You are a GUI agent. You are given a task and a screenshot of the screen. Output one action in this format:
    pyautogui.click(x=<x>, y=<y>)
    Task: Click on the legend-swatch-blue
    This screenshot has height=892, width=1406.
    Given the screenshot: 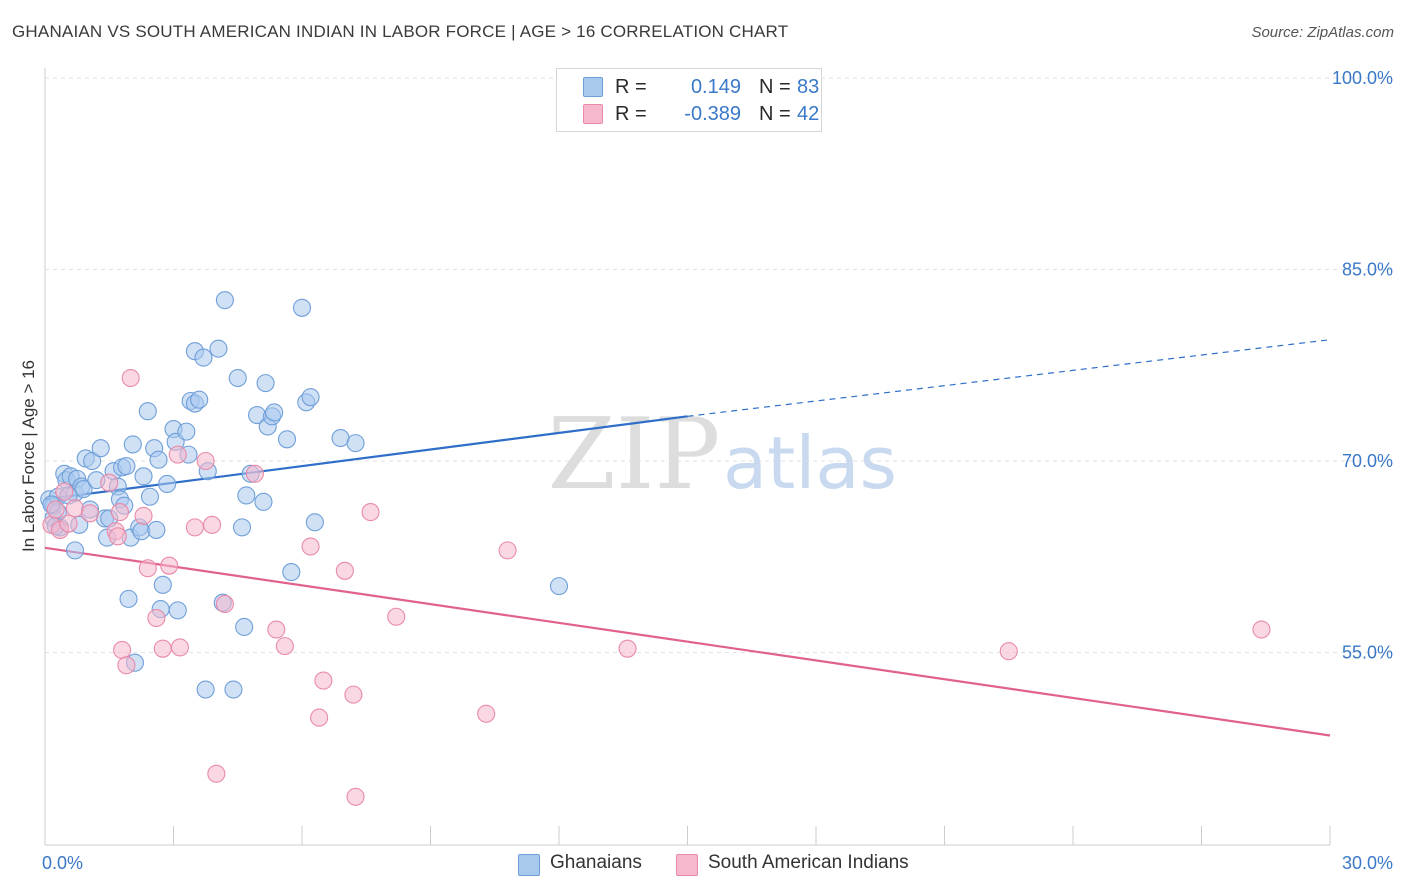 What is the action you would take?
    pyautogui.click(x=593, y=87)
    